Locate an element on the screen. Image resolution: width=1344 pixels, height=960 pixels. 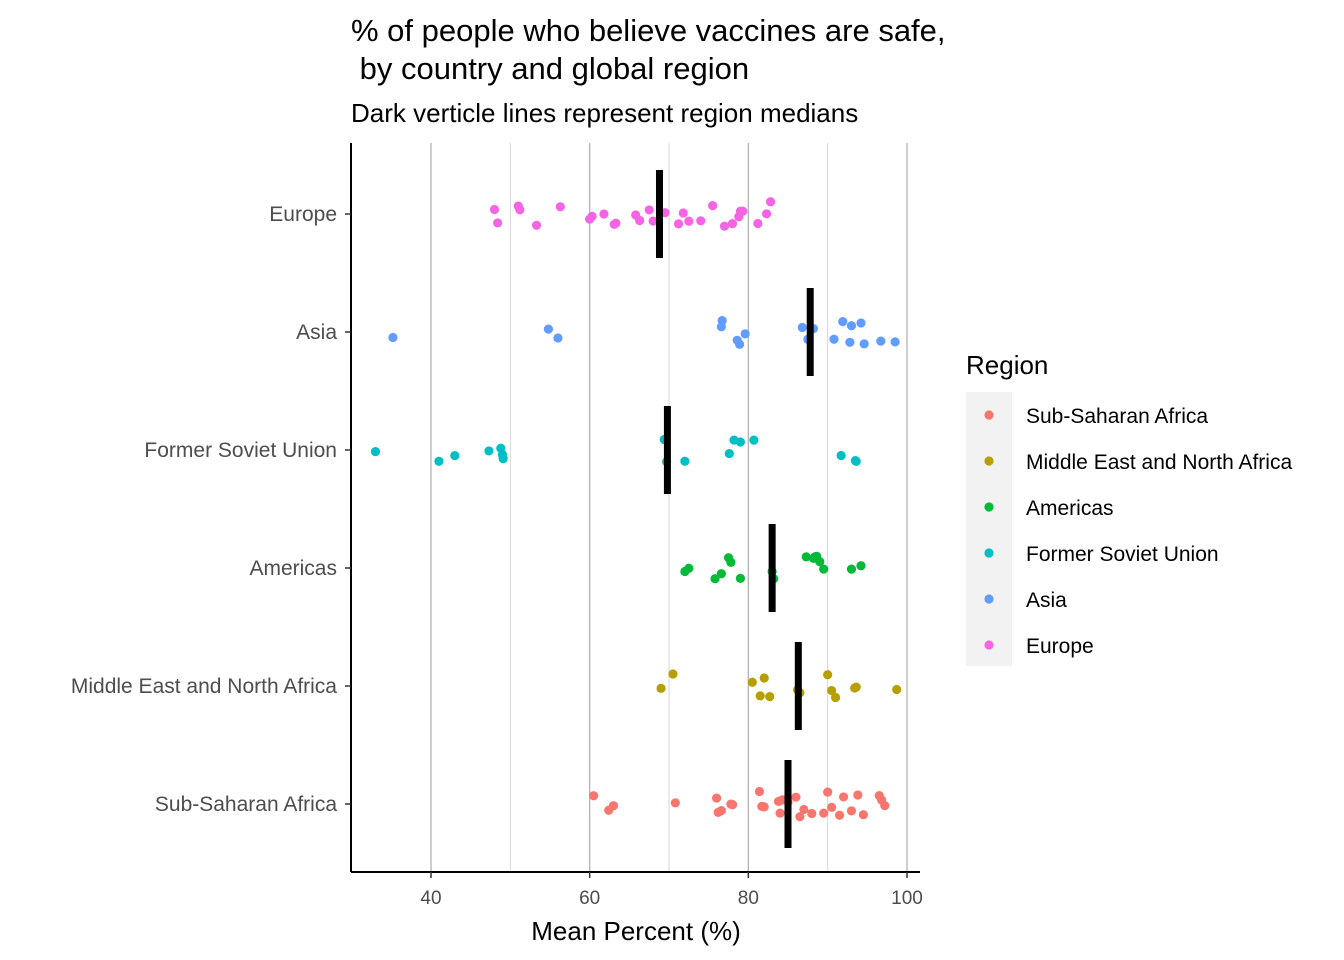
x-tick-labels: 40 60 80 100 is located at coordinates (671, 890).